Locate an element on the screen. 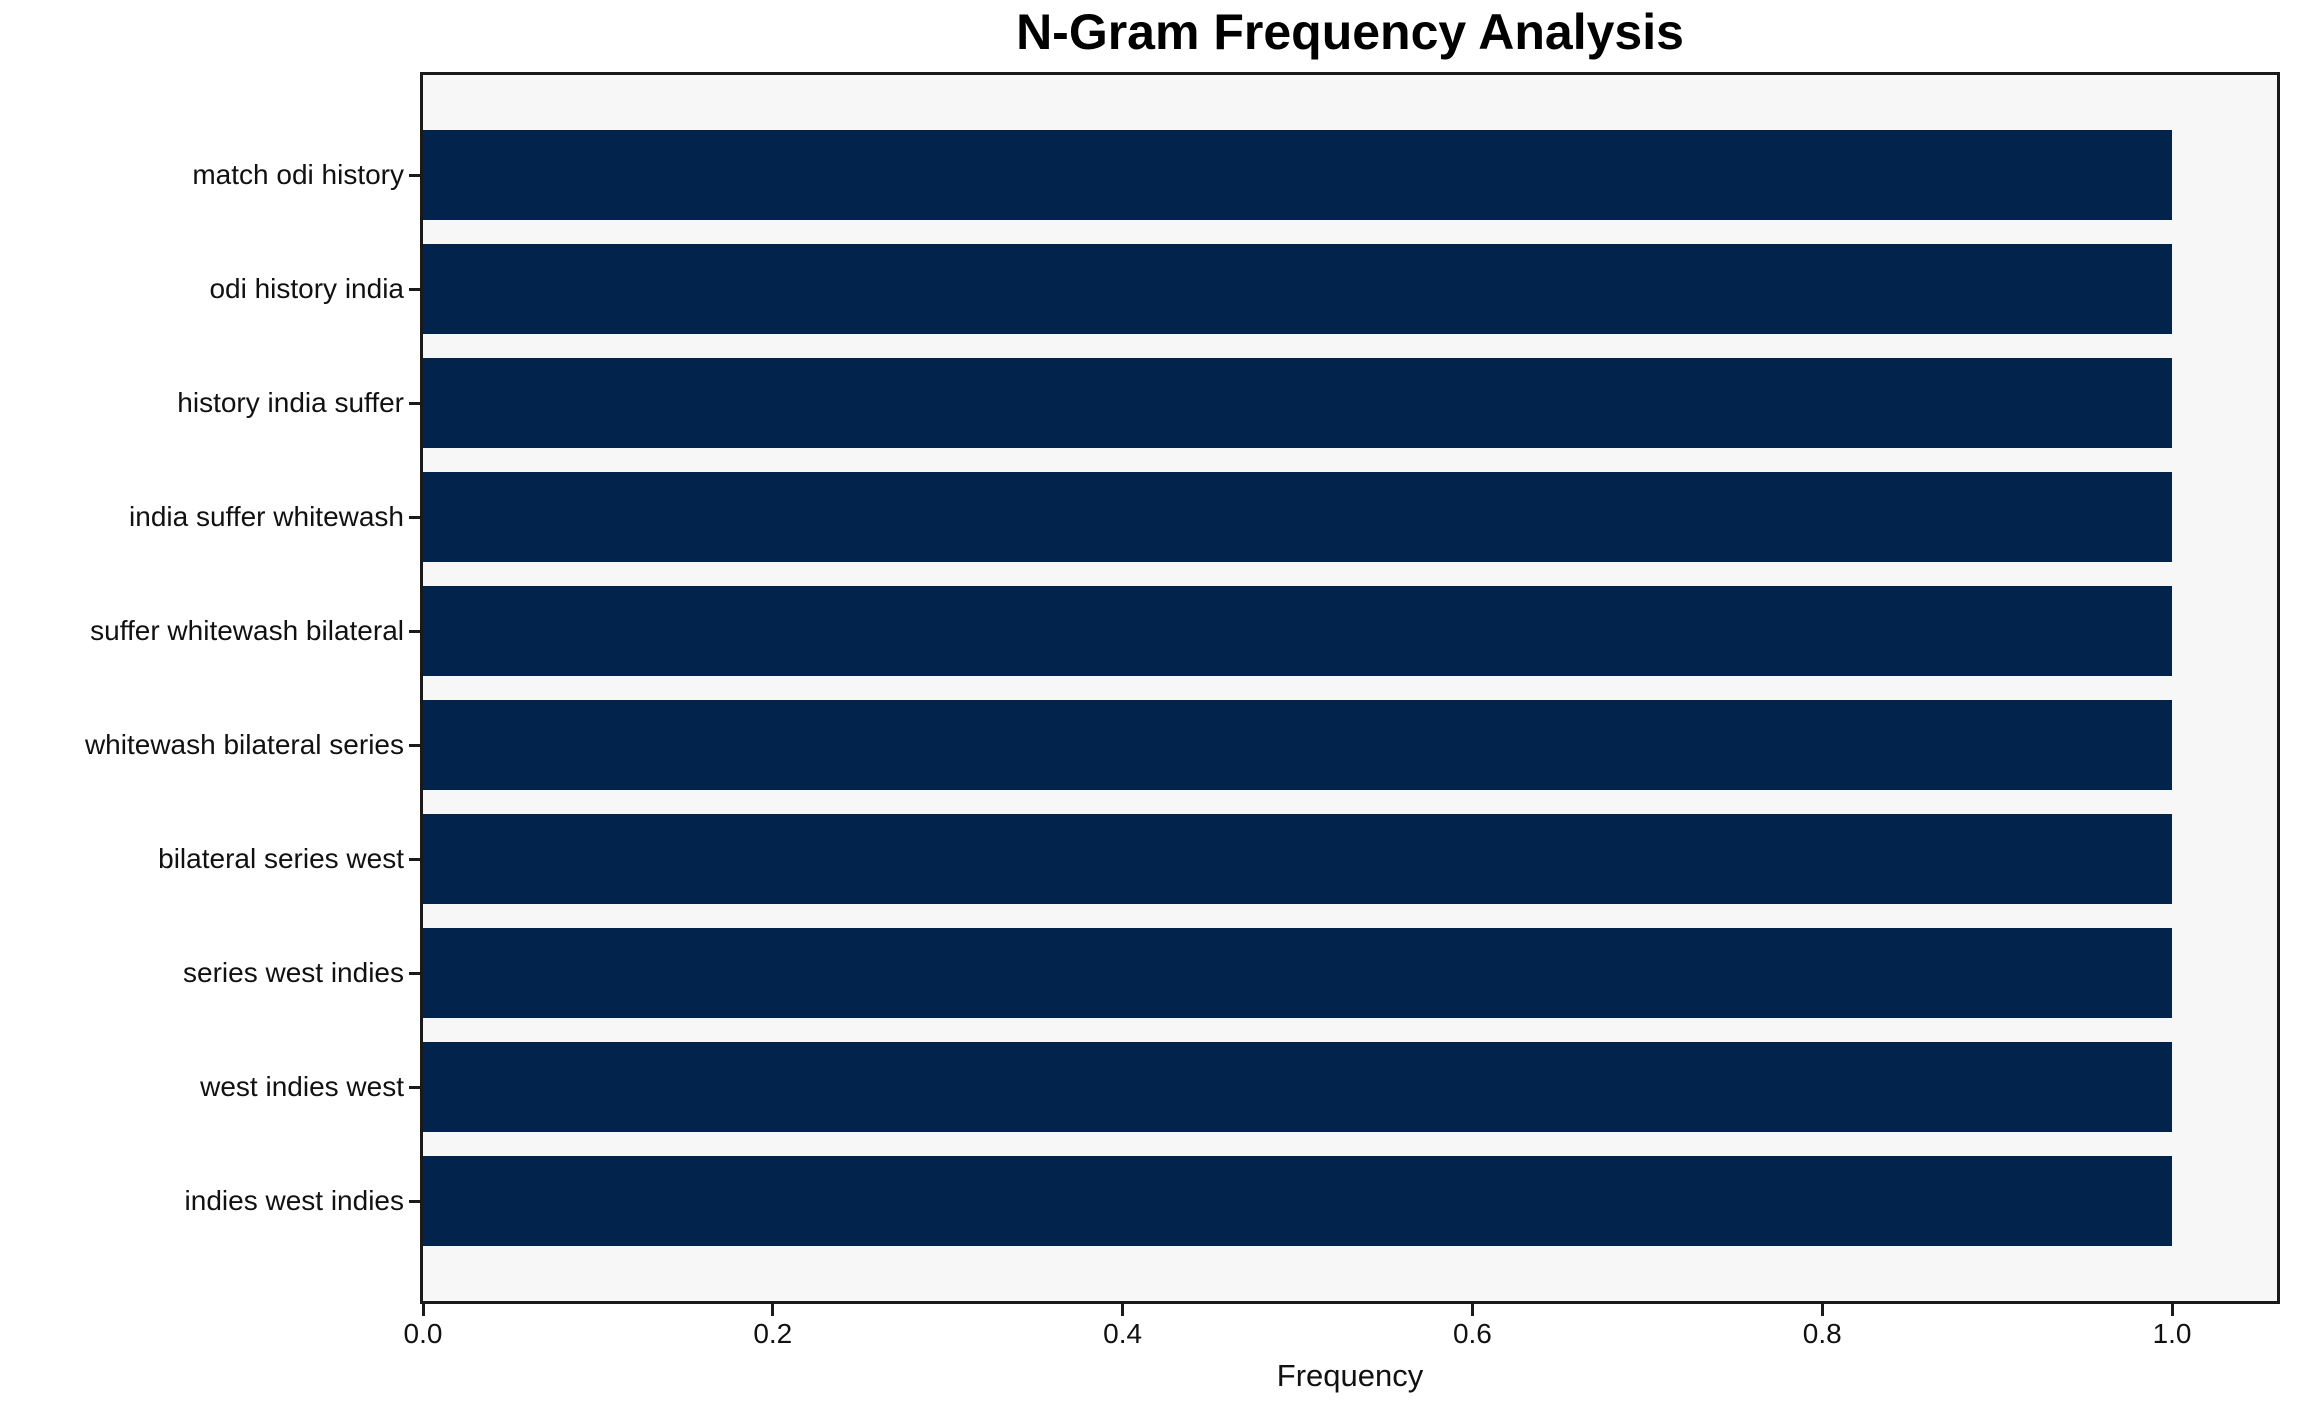  x-tick-label: 1.0 is located at coordinates (2172, 1333).